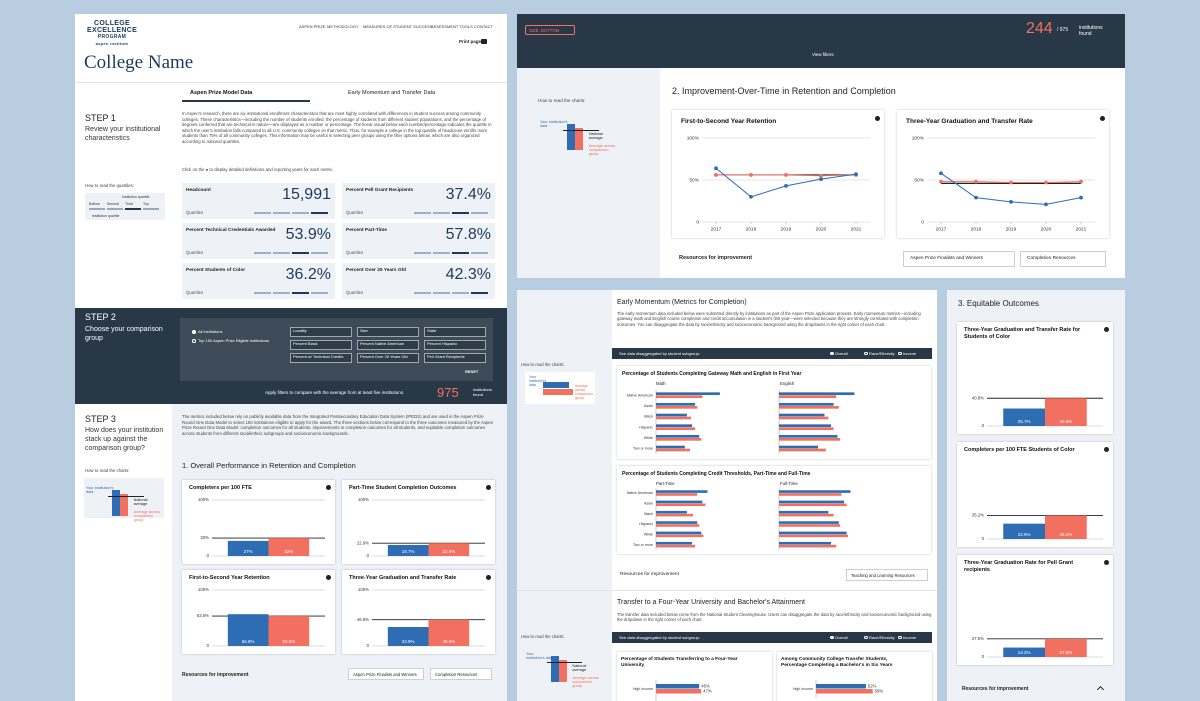 Image resolution: width=1200 pixels, height=701 pixels. I want to click on nav-link: MEASURES OF STUDENT SUCCESS, so click(398, 26).